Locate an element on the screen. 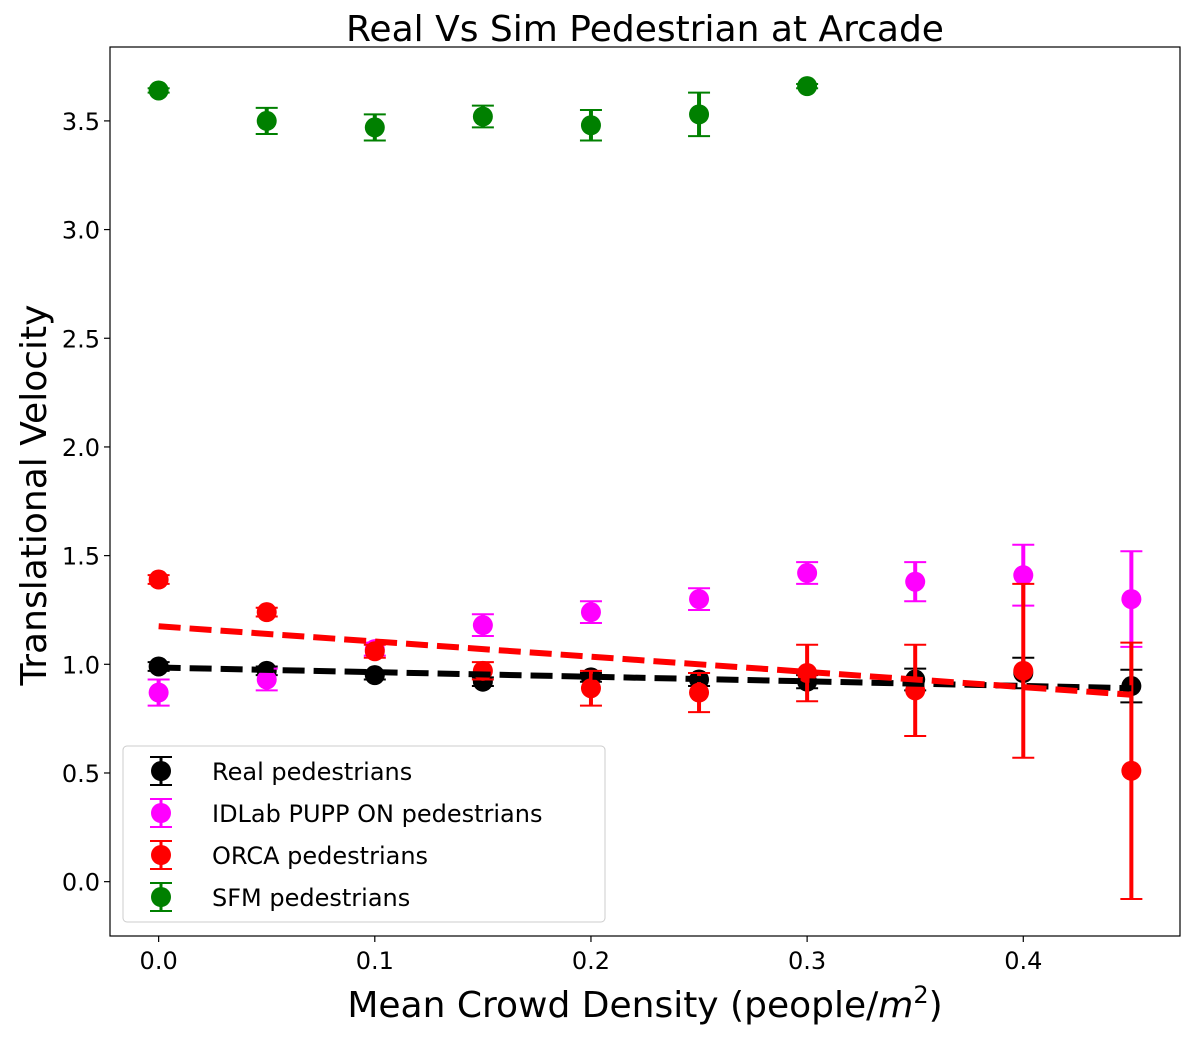  y-tick-label: 1.0 is located at coordinates (81, 665).